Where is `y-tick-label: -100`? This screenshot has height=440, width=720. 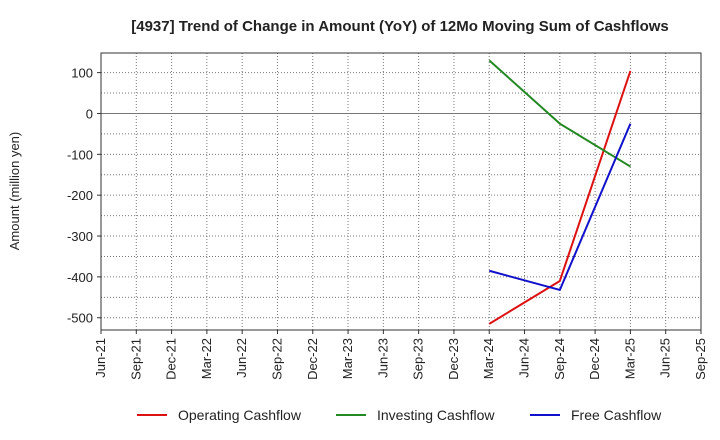
y-tick-label: -100 is located at coordinates (80, 154).